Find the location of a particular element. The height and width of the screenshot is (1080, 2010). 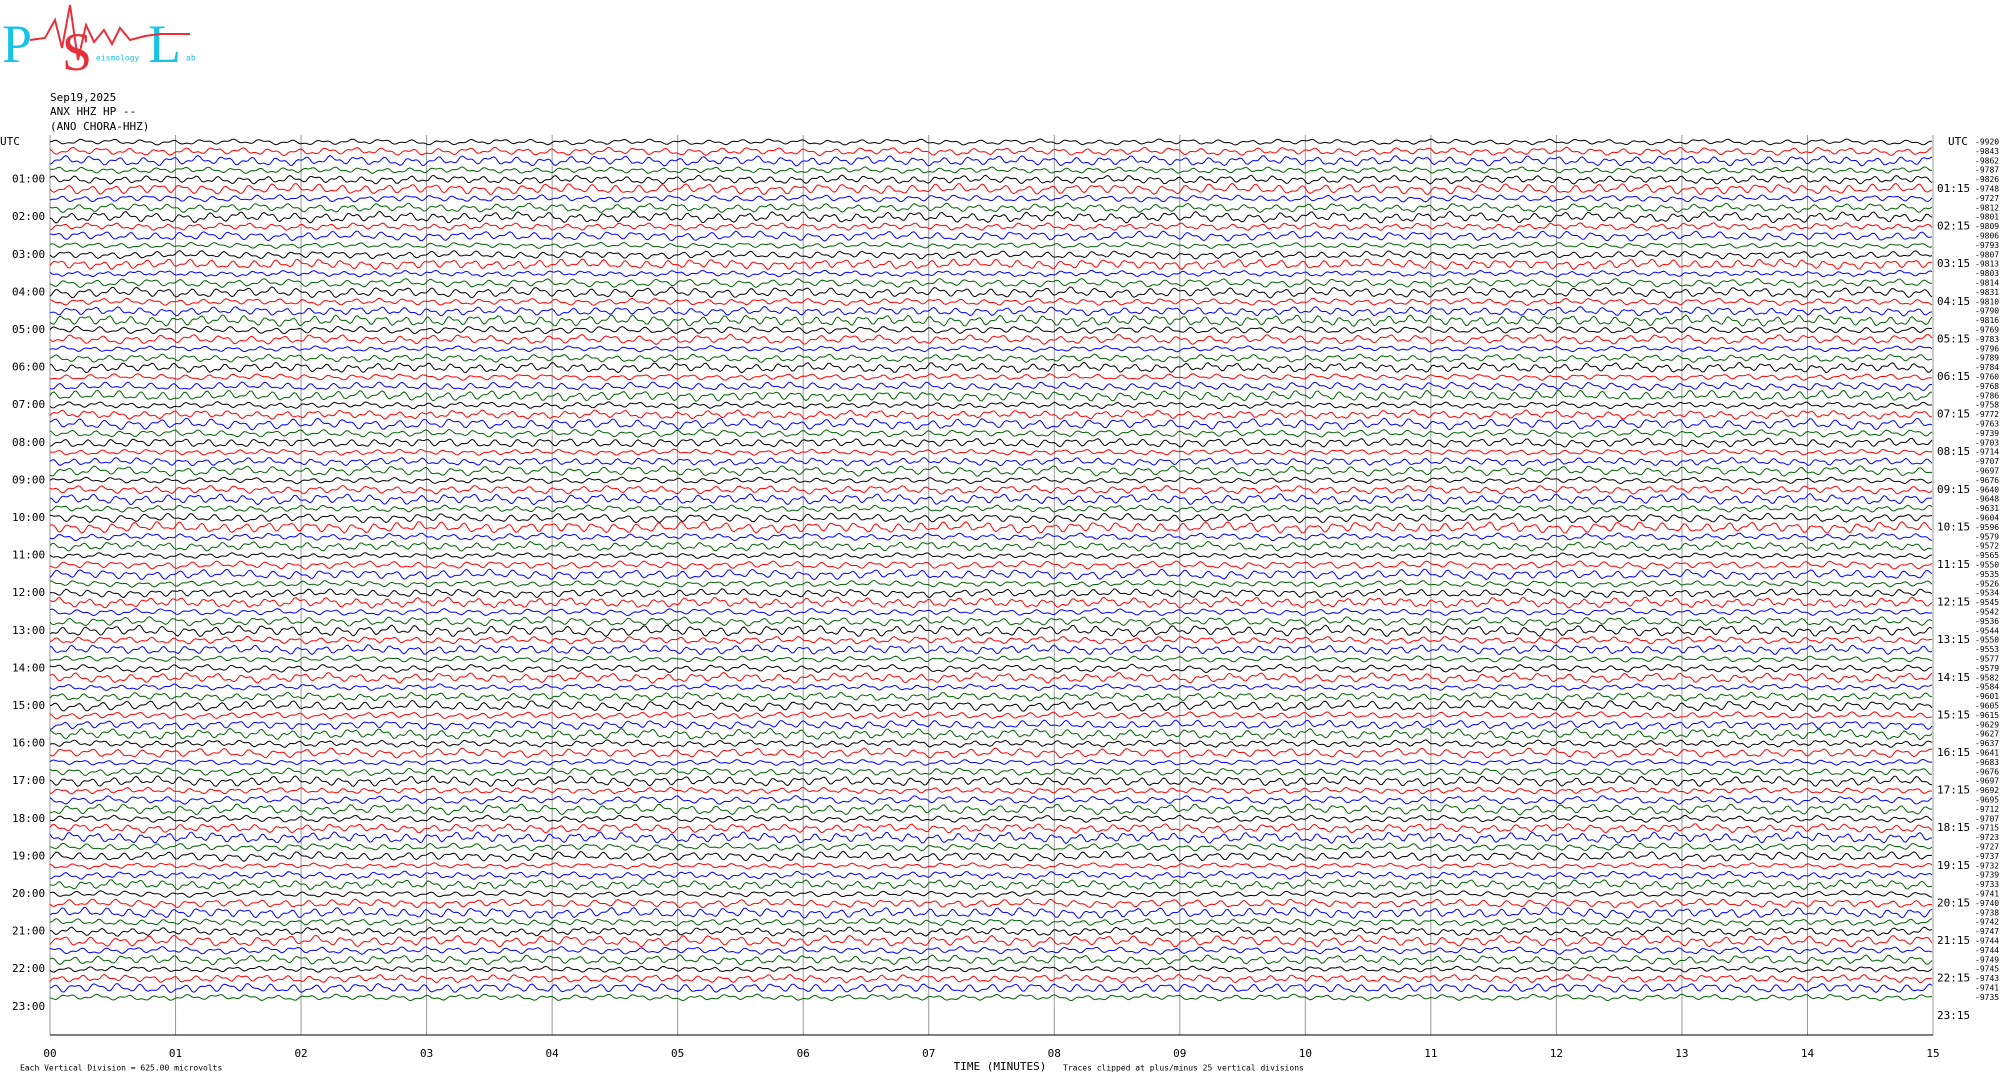

offset-label: -9843 is located at coordinates (1987, 151).